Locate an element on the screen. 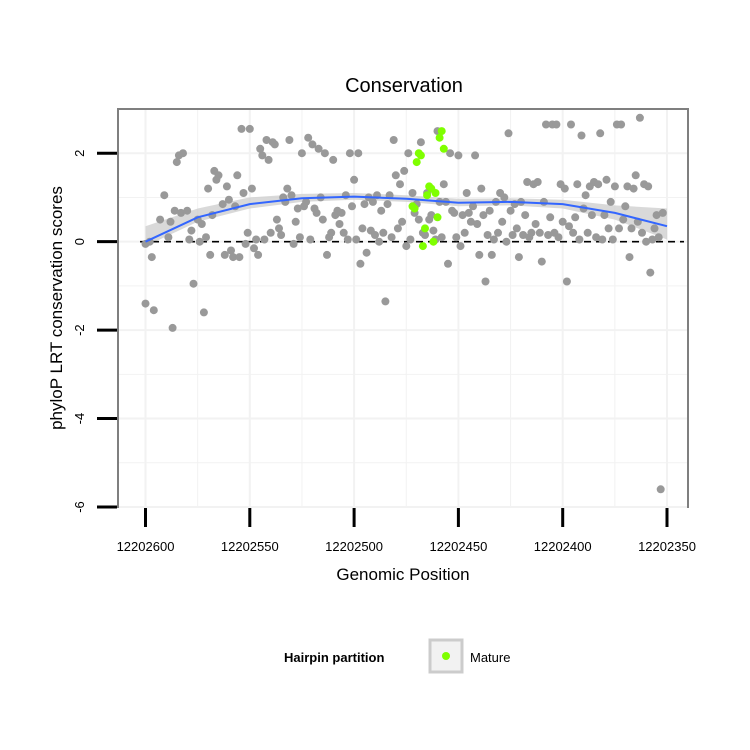 The image size is (750, 750). y-tick-label-3: 0 is located at coordinates (79, 241).